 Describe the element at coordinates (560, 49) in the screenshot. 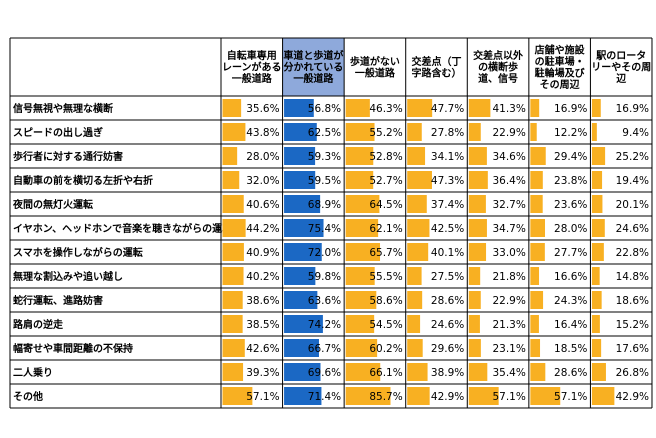

I see `column-header: 店舗や施設` at that location.